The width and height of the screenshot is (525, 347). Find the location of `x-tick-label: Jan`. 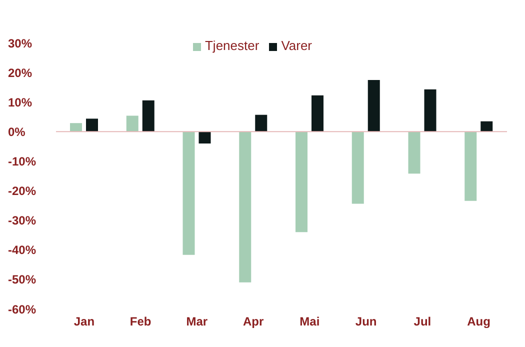

x-tick-label: Jan is located at coordinates (84, 321).